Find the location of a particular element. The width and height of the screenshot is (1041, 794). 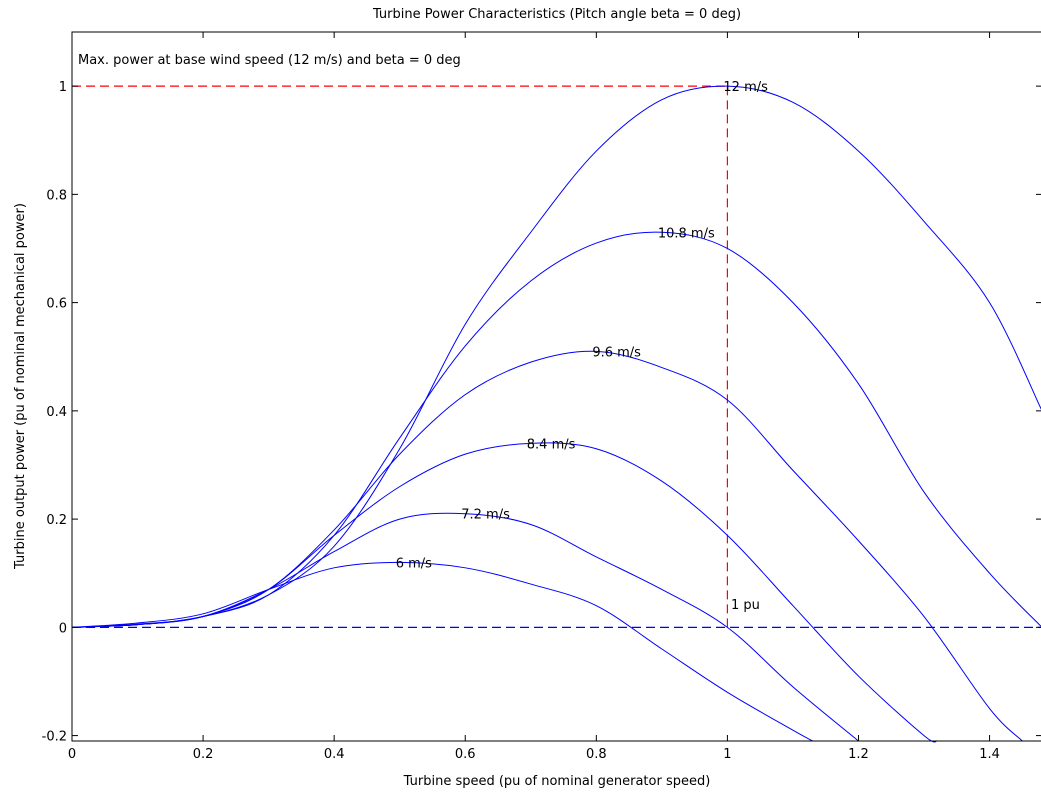

y-tick-label: 0 is located at coordinates (63, 628).